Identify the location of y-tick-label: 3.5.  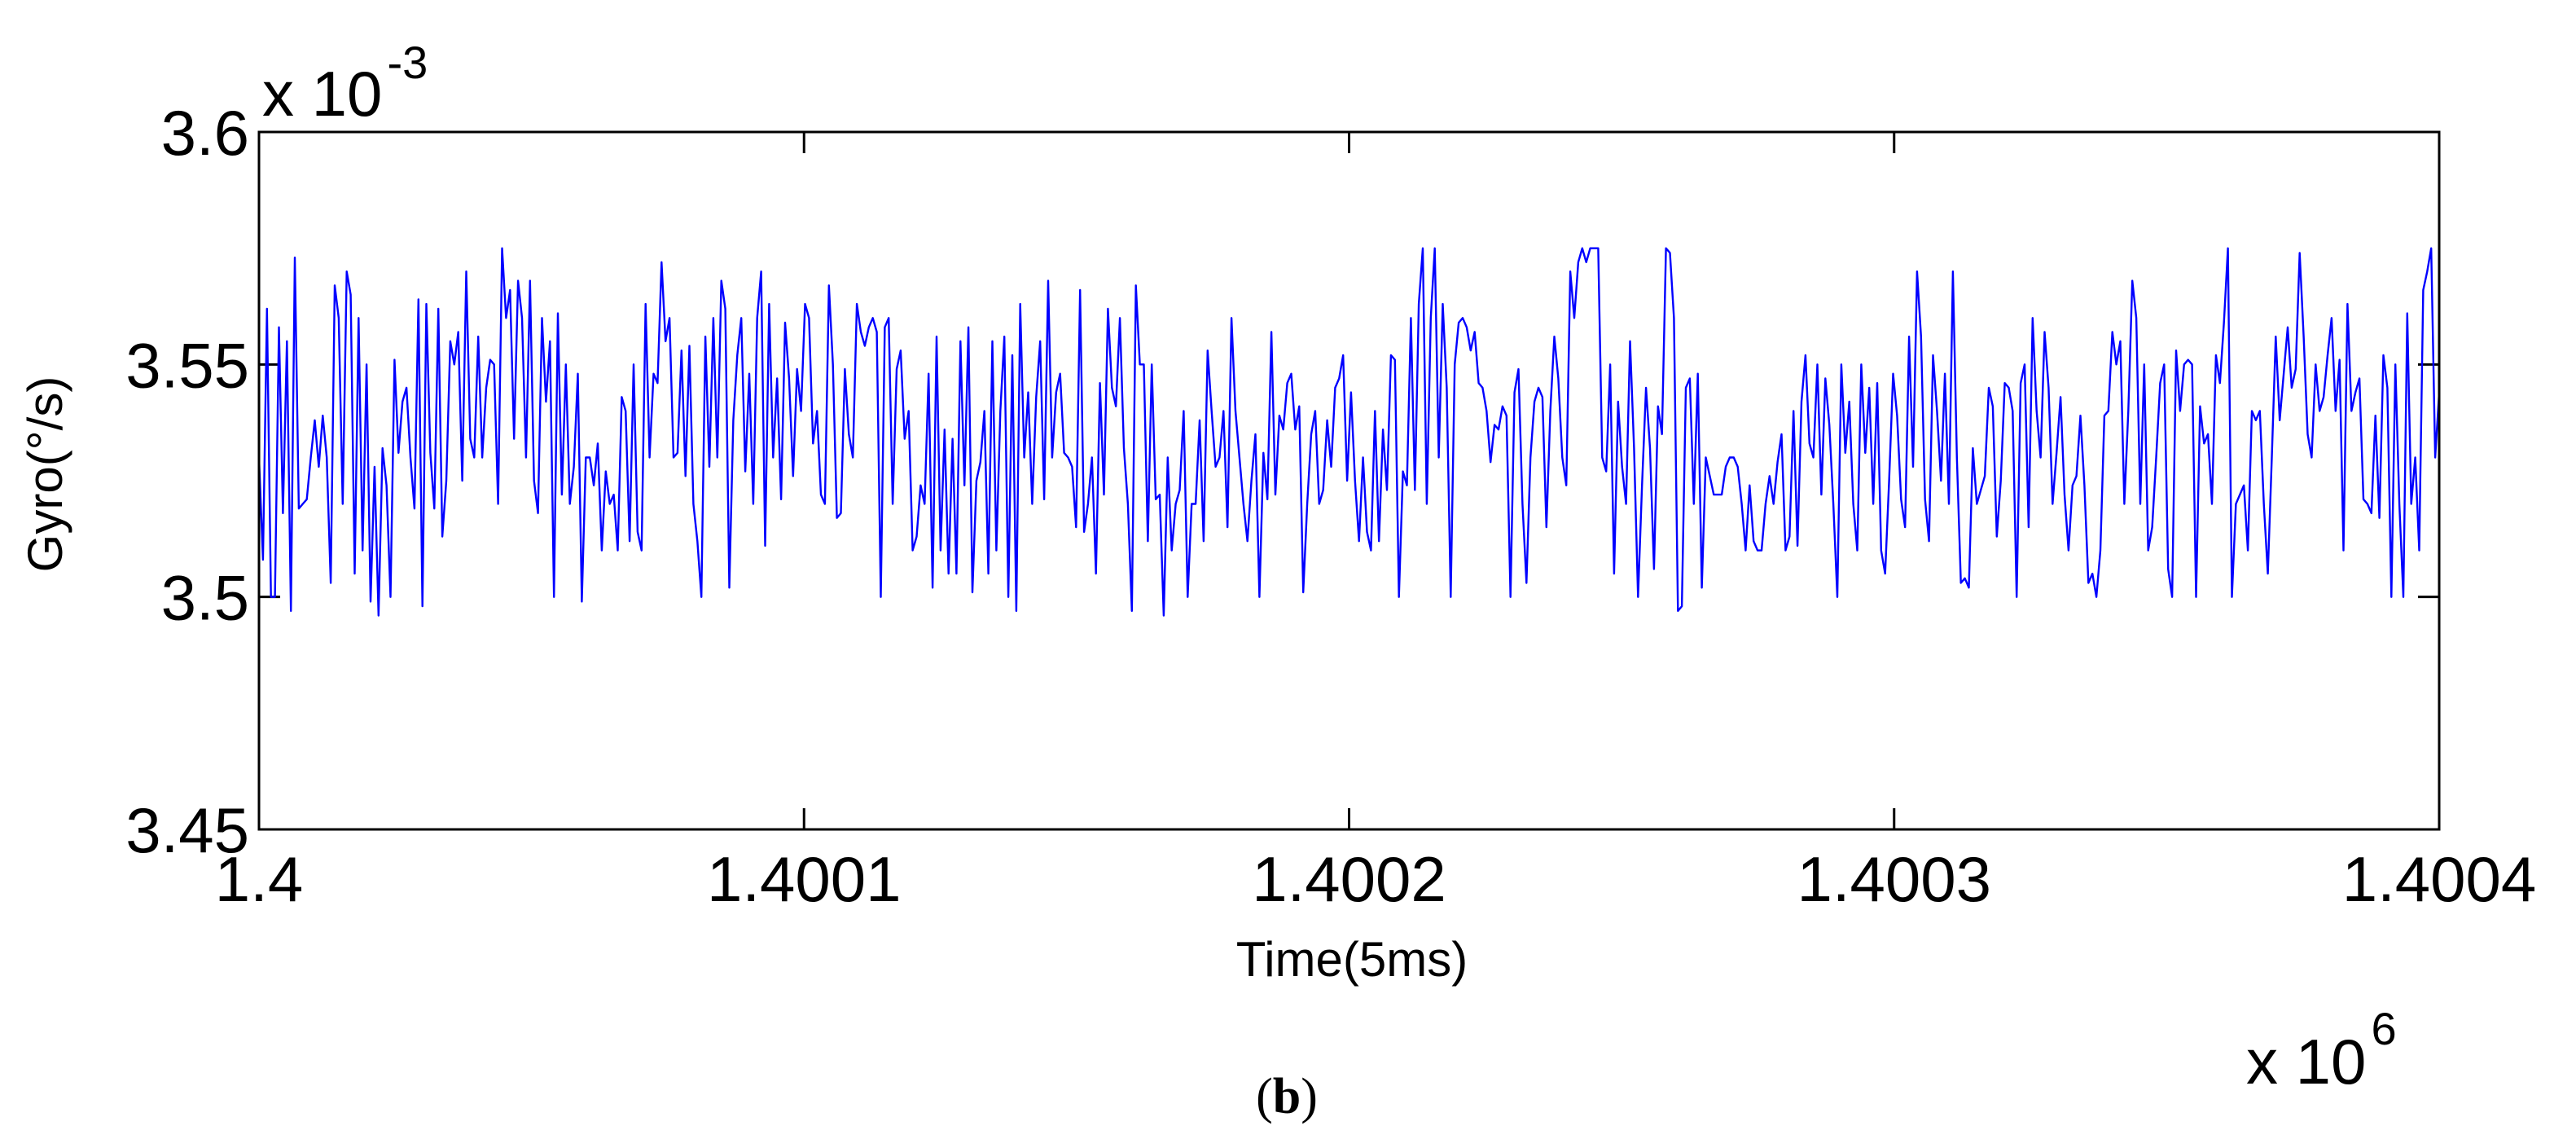
(205, 598).